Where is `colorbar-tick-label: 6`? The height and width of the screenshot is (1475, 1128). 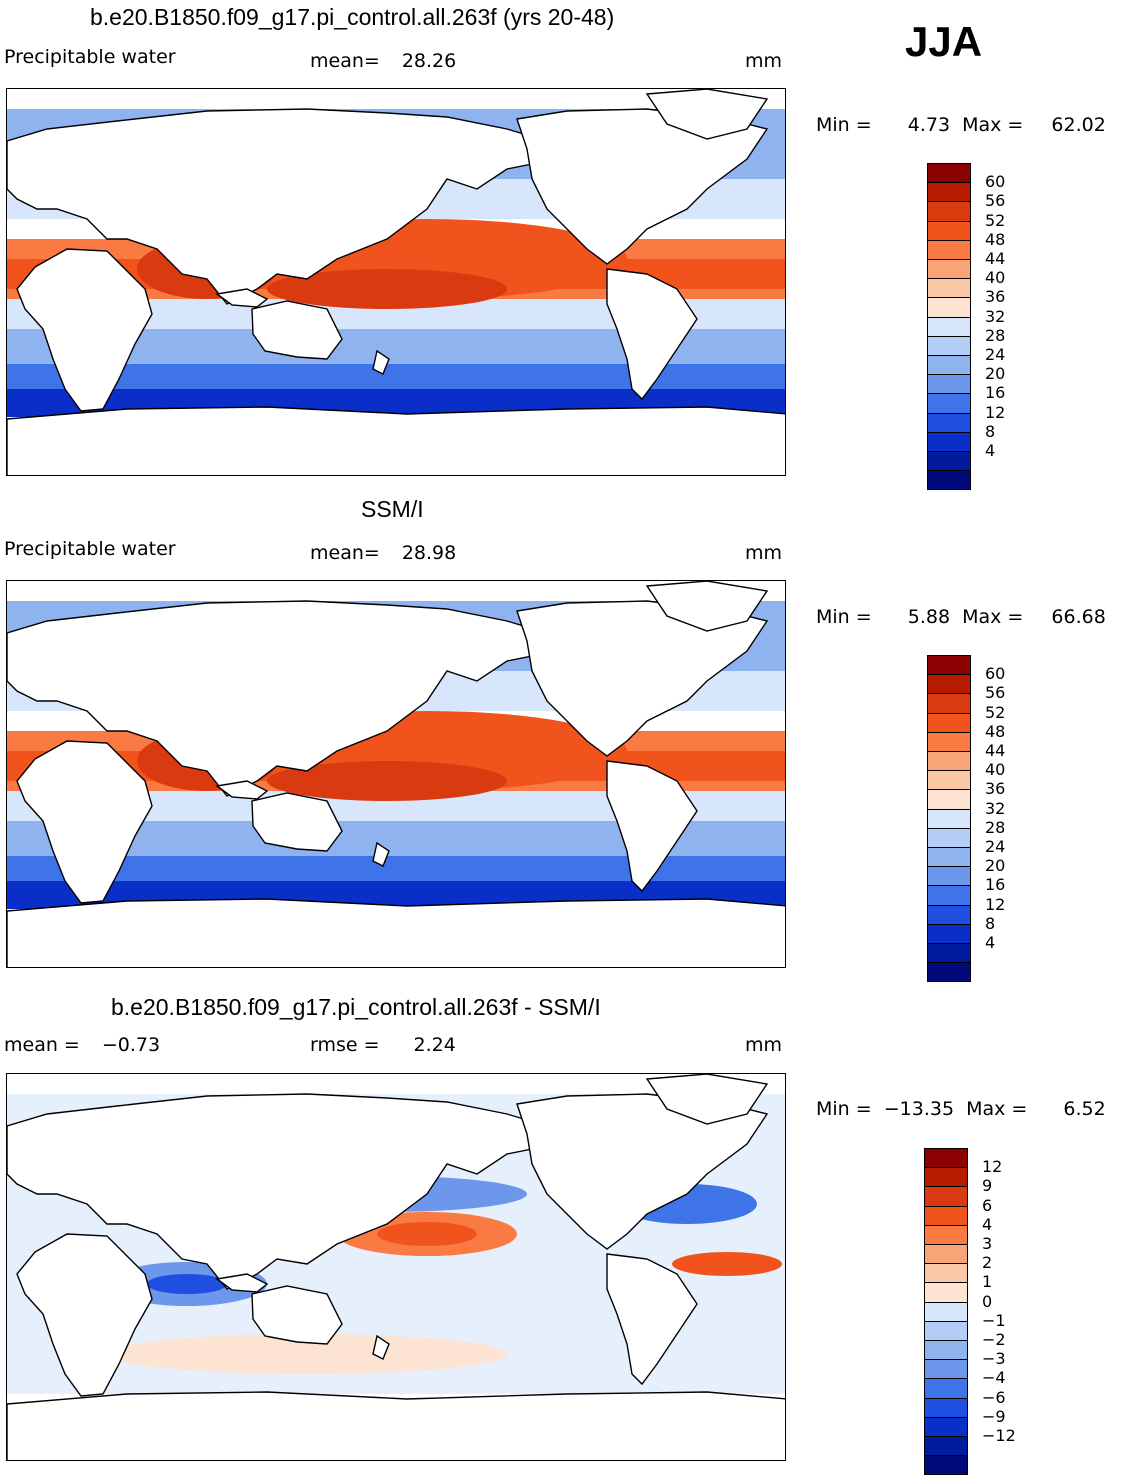
colorbar-tick-label: 6 is located at coordinates (987, 1205).